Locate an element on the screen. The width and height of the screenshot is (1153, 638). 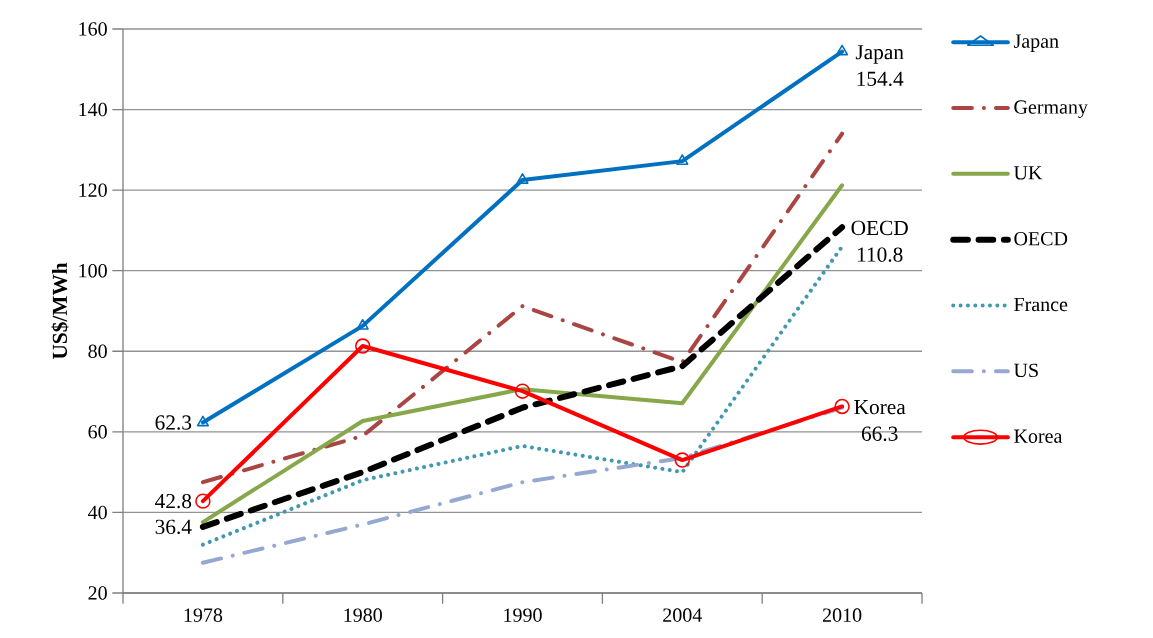
y-tick-label: 140 is located at coordinates (93, 109).